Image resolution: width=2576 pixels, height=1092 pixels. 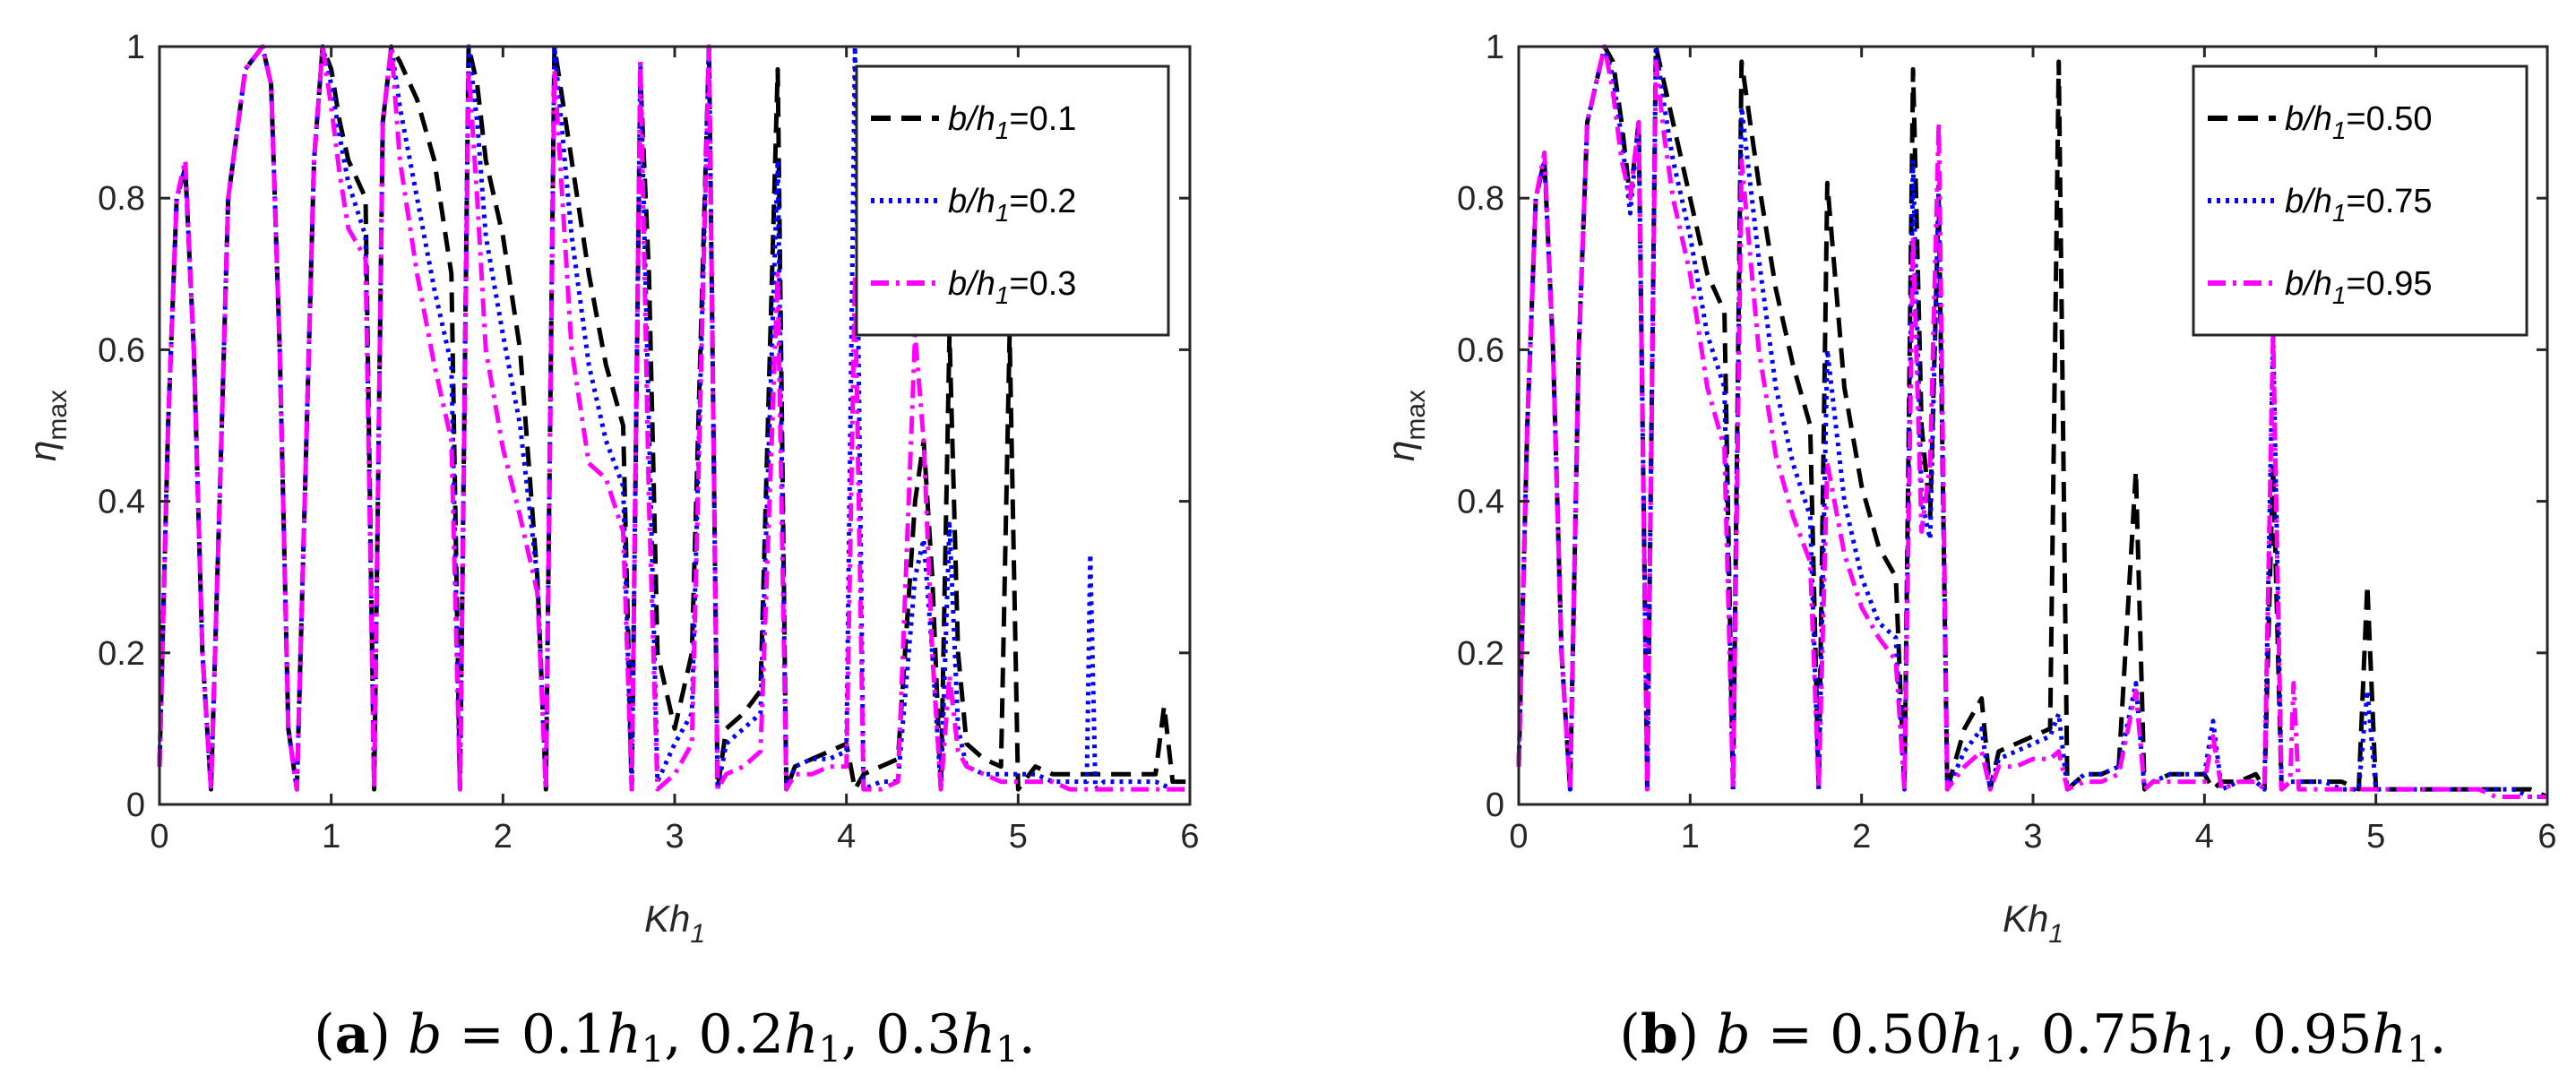 What do you see at coordinates (2359, 122) in the screenshot?
I see `panel-b-legend-label-1: b/h1=0.50` at bounding box center [2359, 122].